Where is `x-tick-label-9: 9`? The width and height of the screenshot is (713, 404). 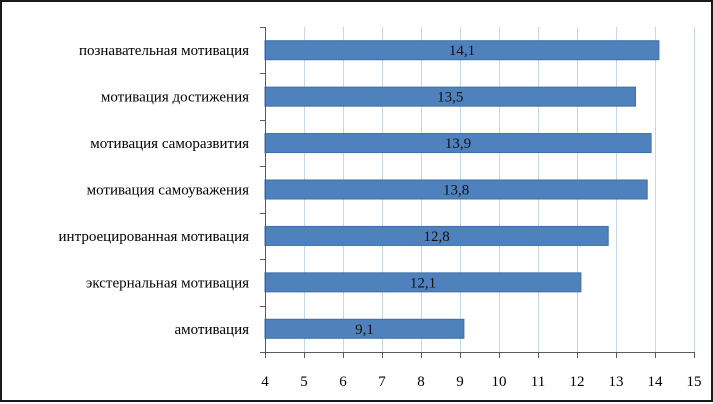
x-tick-label-9: 9 is located at coordinates (460, 382).